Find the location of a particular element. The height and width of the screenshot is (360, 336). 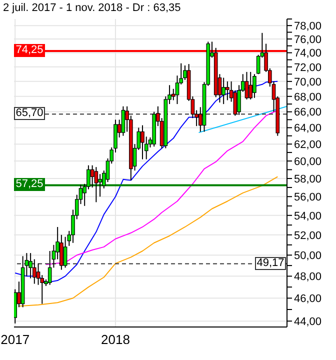

ref-line-label: 65,70 is located at coordinates (29, 113).